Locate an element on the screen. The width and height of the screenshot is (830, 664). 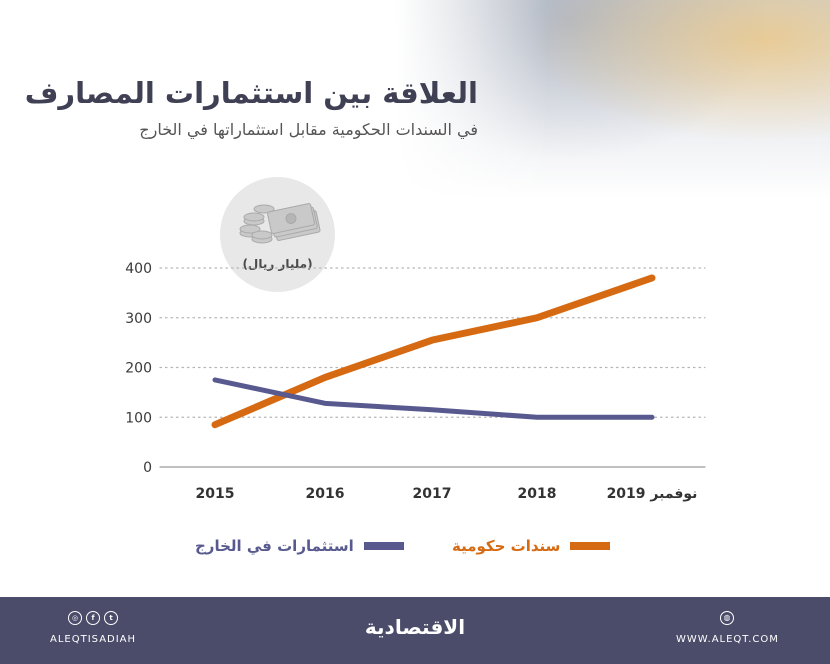
footer-website: WWW.ALEQT.COM is located at coordinates (727, 639).